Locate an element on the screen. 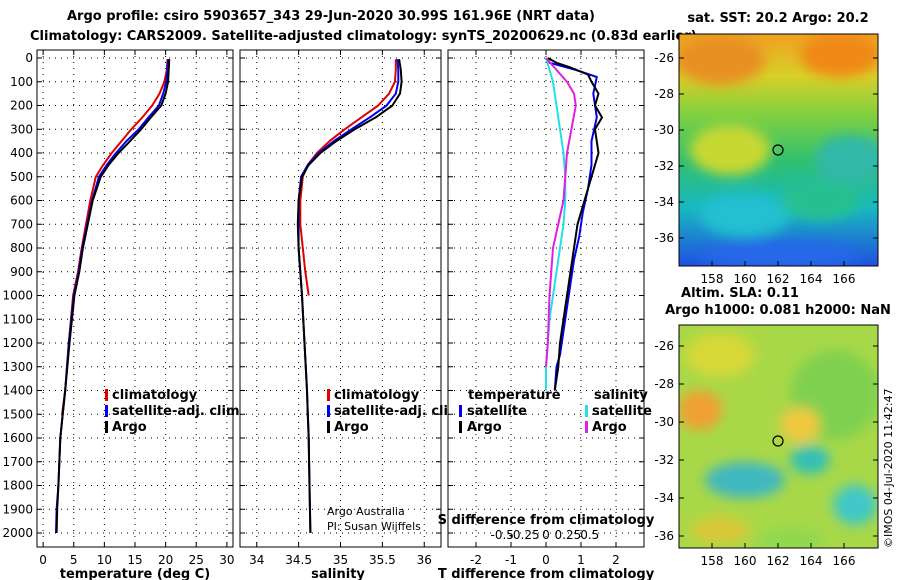  temperature-series is located at coordinates (113, 296).